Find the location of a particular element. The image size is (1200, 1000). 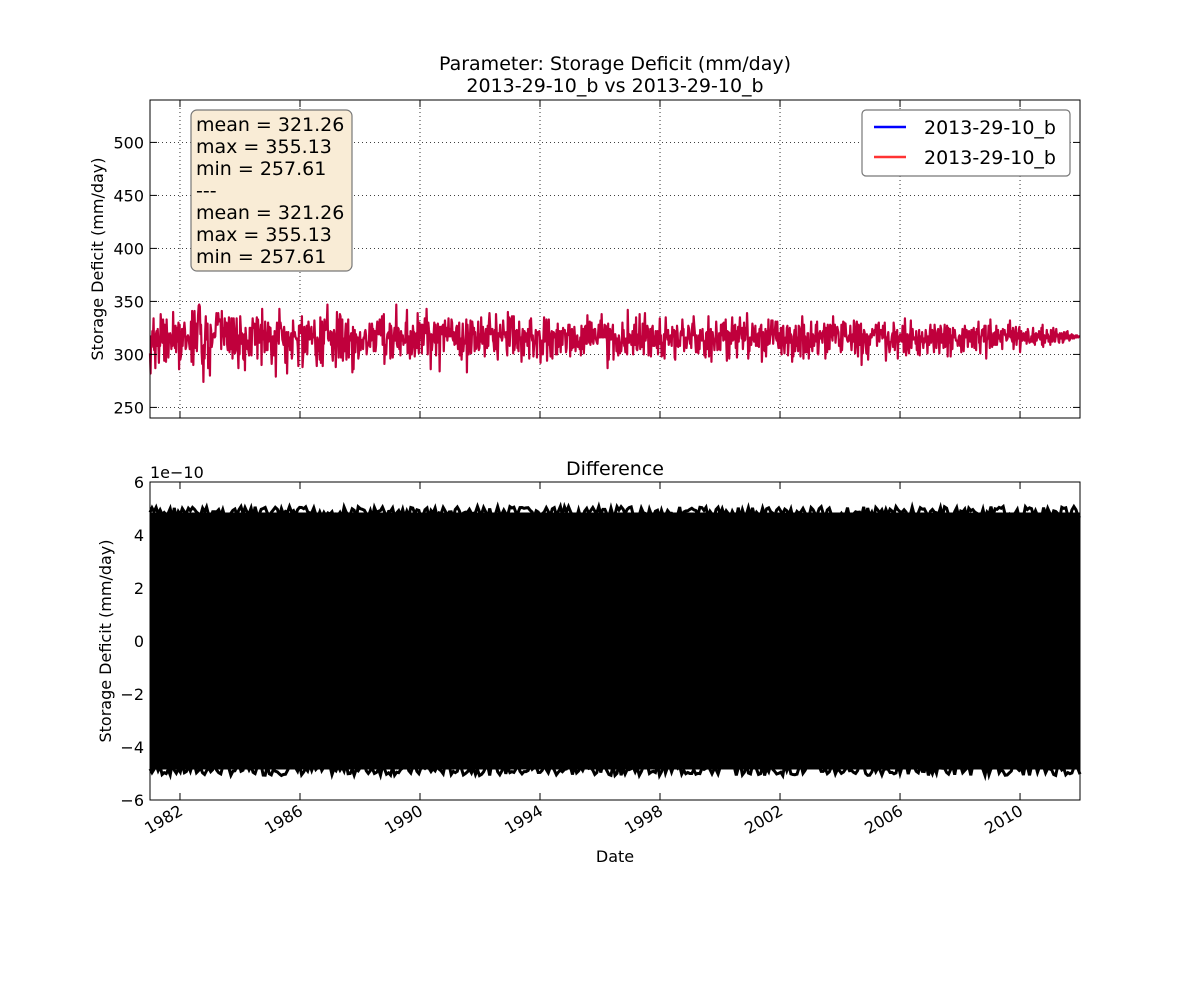

x-tick-label: 1994 is located at coordinates (523, 819).